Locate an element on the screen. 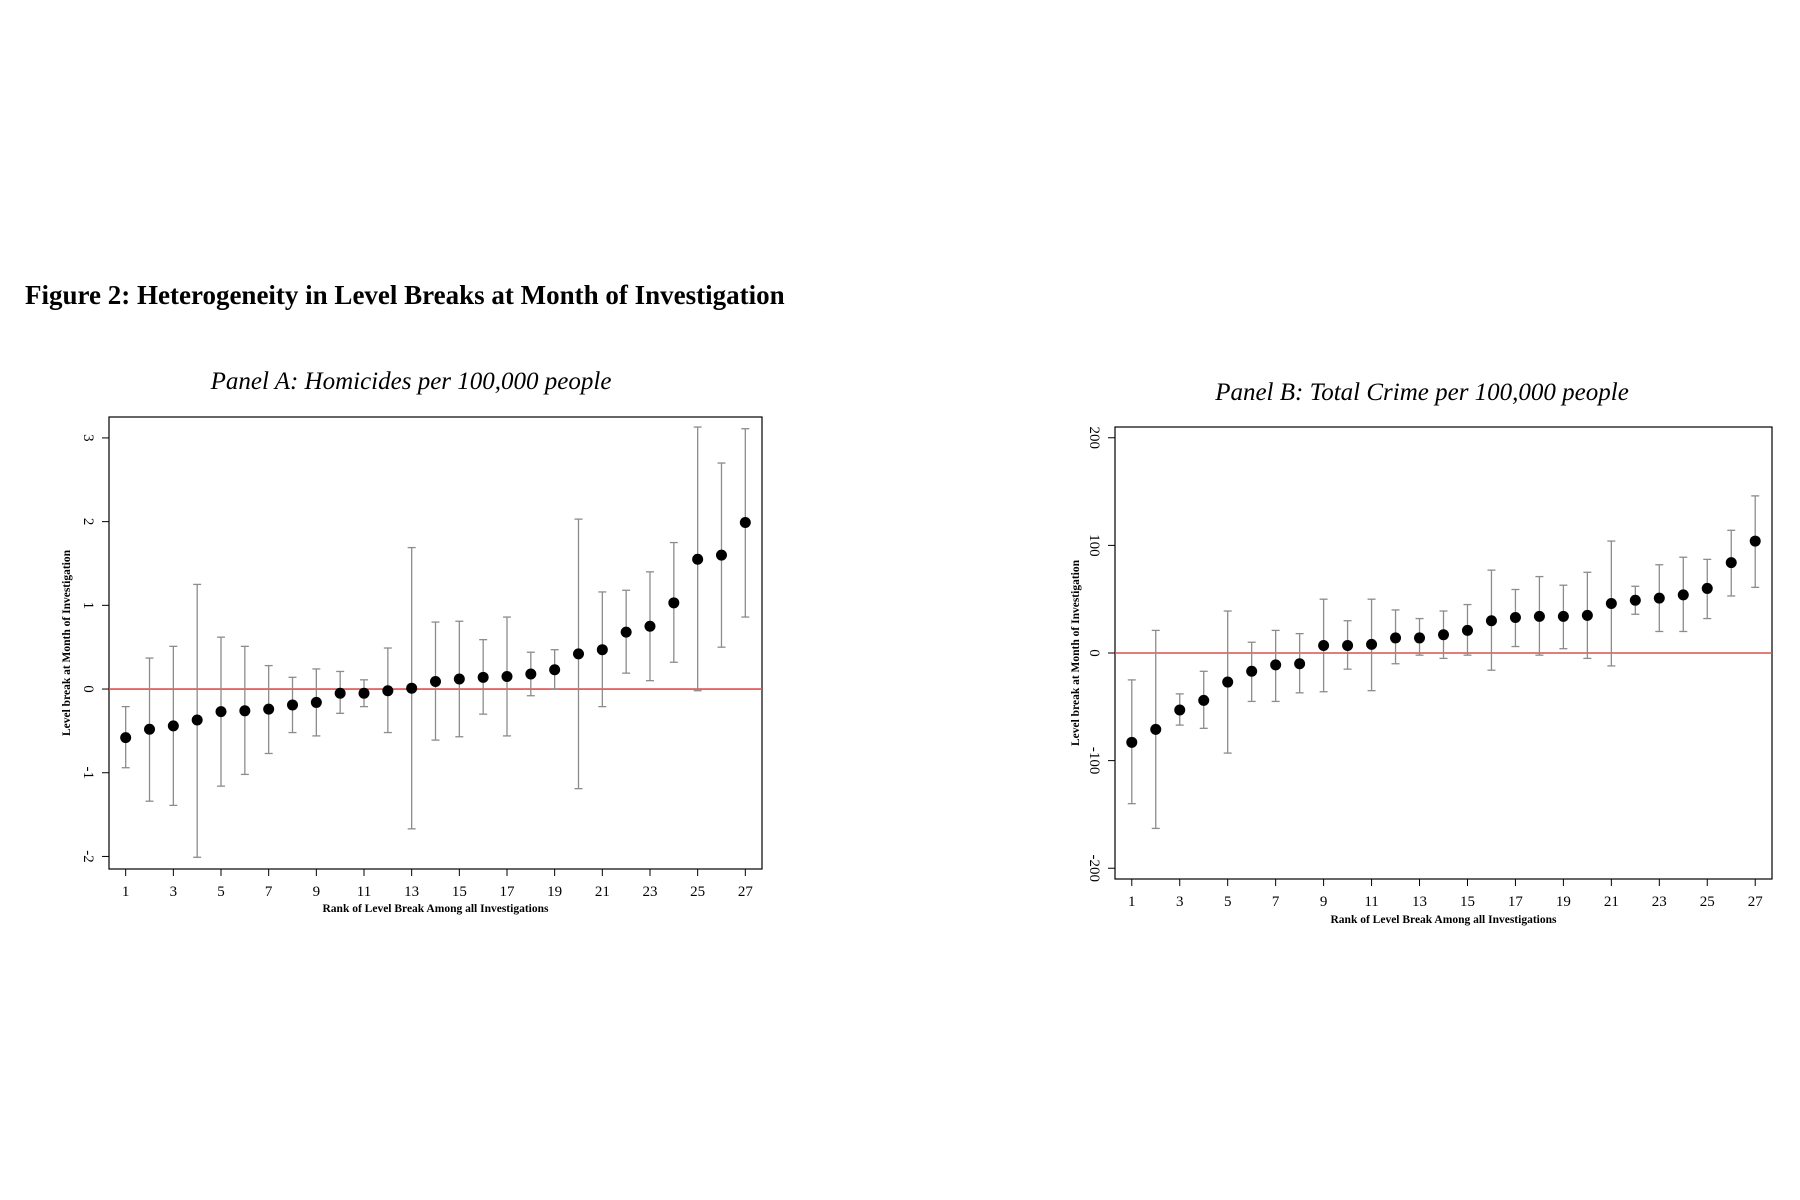 The image size is (1800, 1200). panel-b-x-tick-label: 9 is located at coordinates (1324, 902).